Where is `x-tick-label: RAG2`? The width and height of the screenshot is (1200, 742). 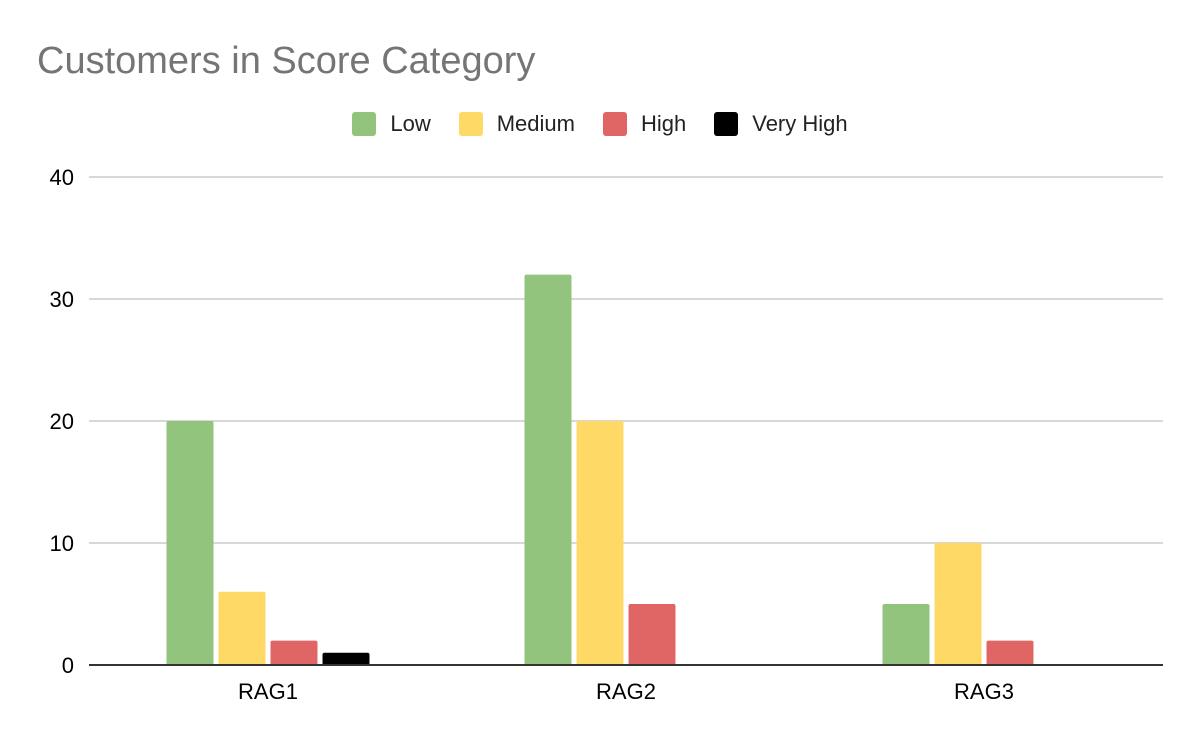
x-tick-label: RAG2 is located at coordinates (626, 691).